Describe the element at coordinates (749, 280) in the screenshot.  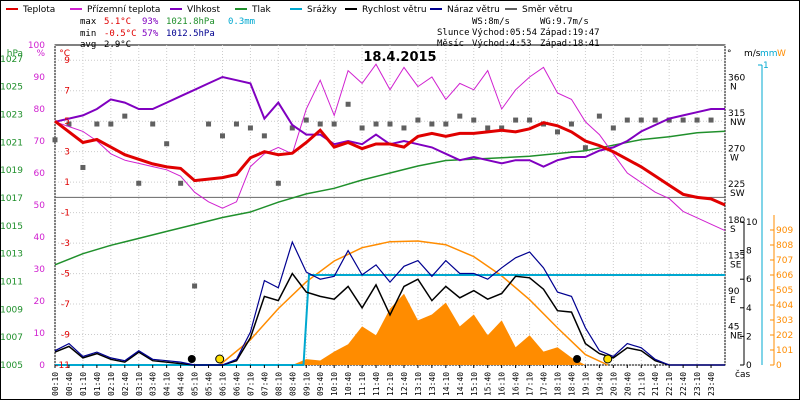
I see `ms-axis-tick: 6` at that location.